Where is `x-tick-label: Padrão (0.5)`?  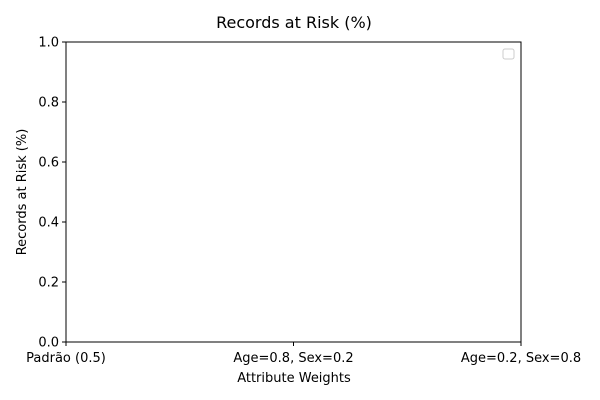
x-tick-label: Padrão (0.5) is located at coordinates (66, 358).